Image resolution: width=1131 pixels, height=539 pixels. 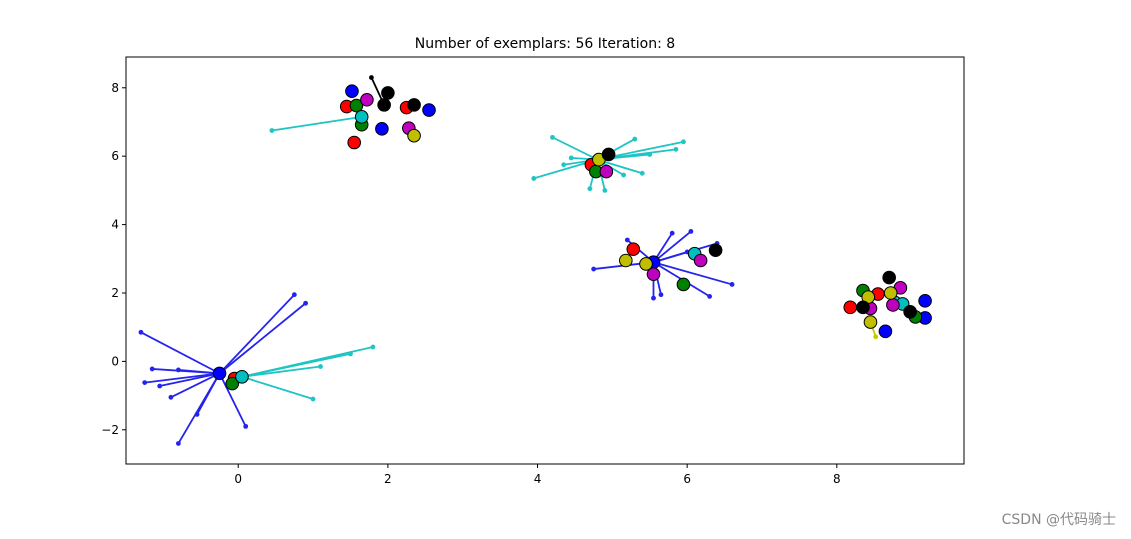 I want to click on y-tick-label: 4, so click(x=115, y=225).